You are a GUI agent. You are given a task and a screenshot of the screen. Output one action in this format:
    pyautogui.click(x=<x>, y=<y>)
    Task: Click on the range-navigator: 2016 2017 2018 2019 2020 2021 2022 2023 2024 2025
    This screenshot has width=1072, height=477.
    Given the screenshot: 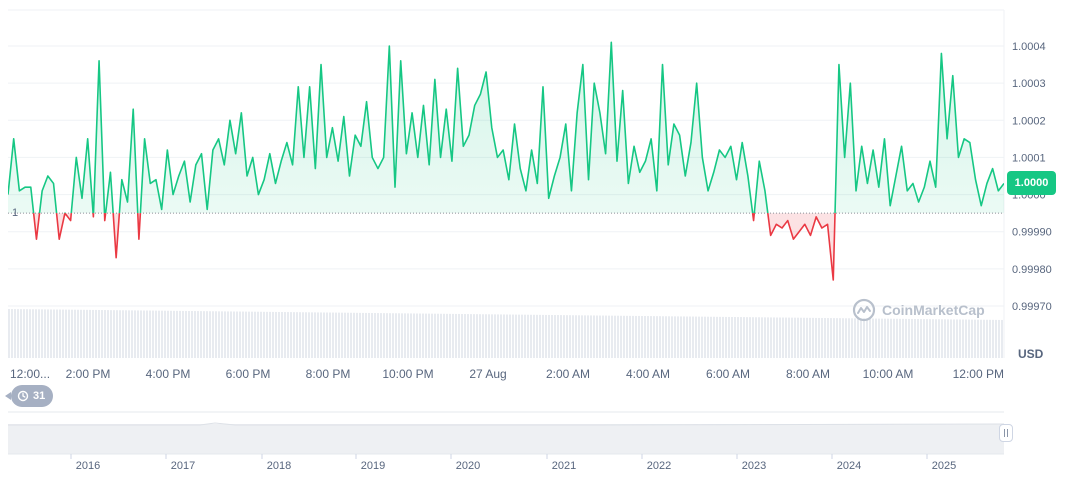 What is the action you would take?
    pyautogui.click(x=506, y=441)
    